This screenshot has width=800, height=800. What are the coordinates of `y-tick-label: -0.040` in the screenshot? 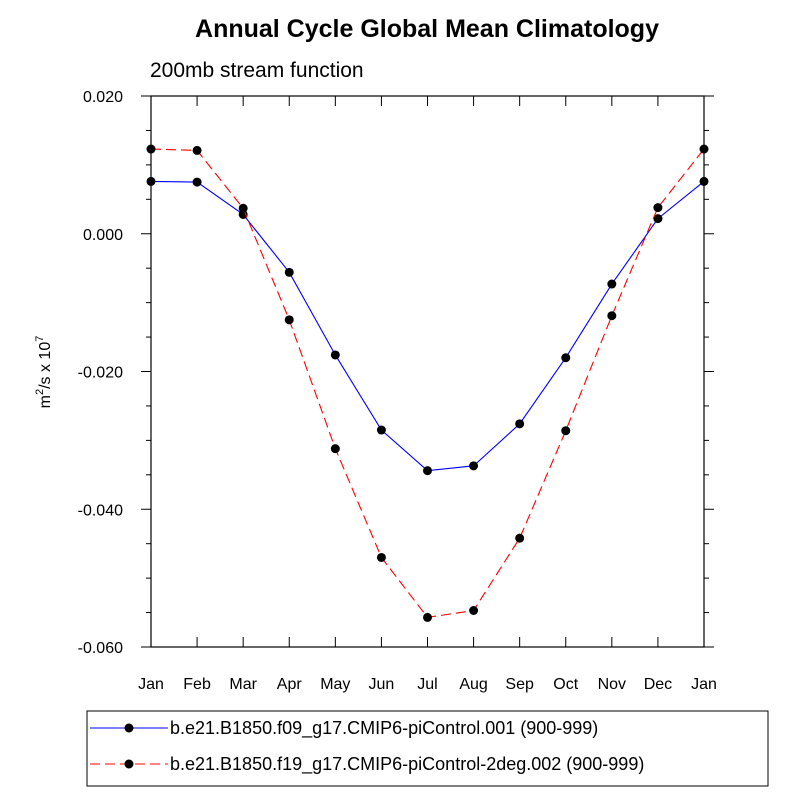 It's located at (100, 510).